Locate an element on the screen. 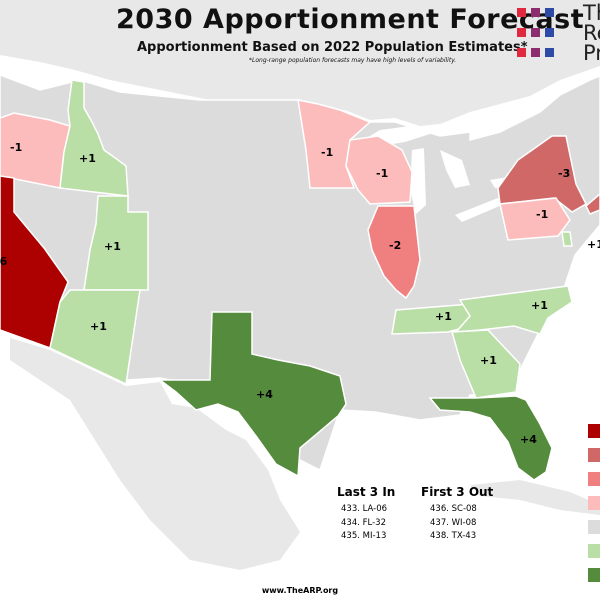 This screenshot has width=600, height=600. brand-row-1: Th is located at coordinates (558, 13).